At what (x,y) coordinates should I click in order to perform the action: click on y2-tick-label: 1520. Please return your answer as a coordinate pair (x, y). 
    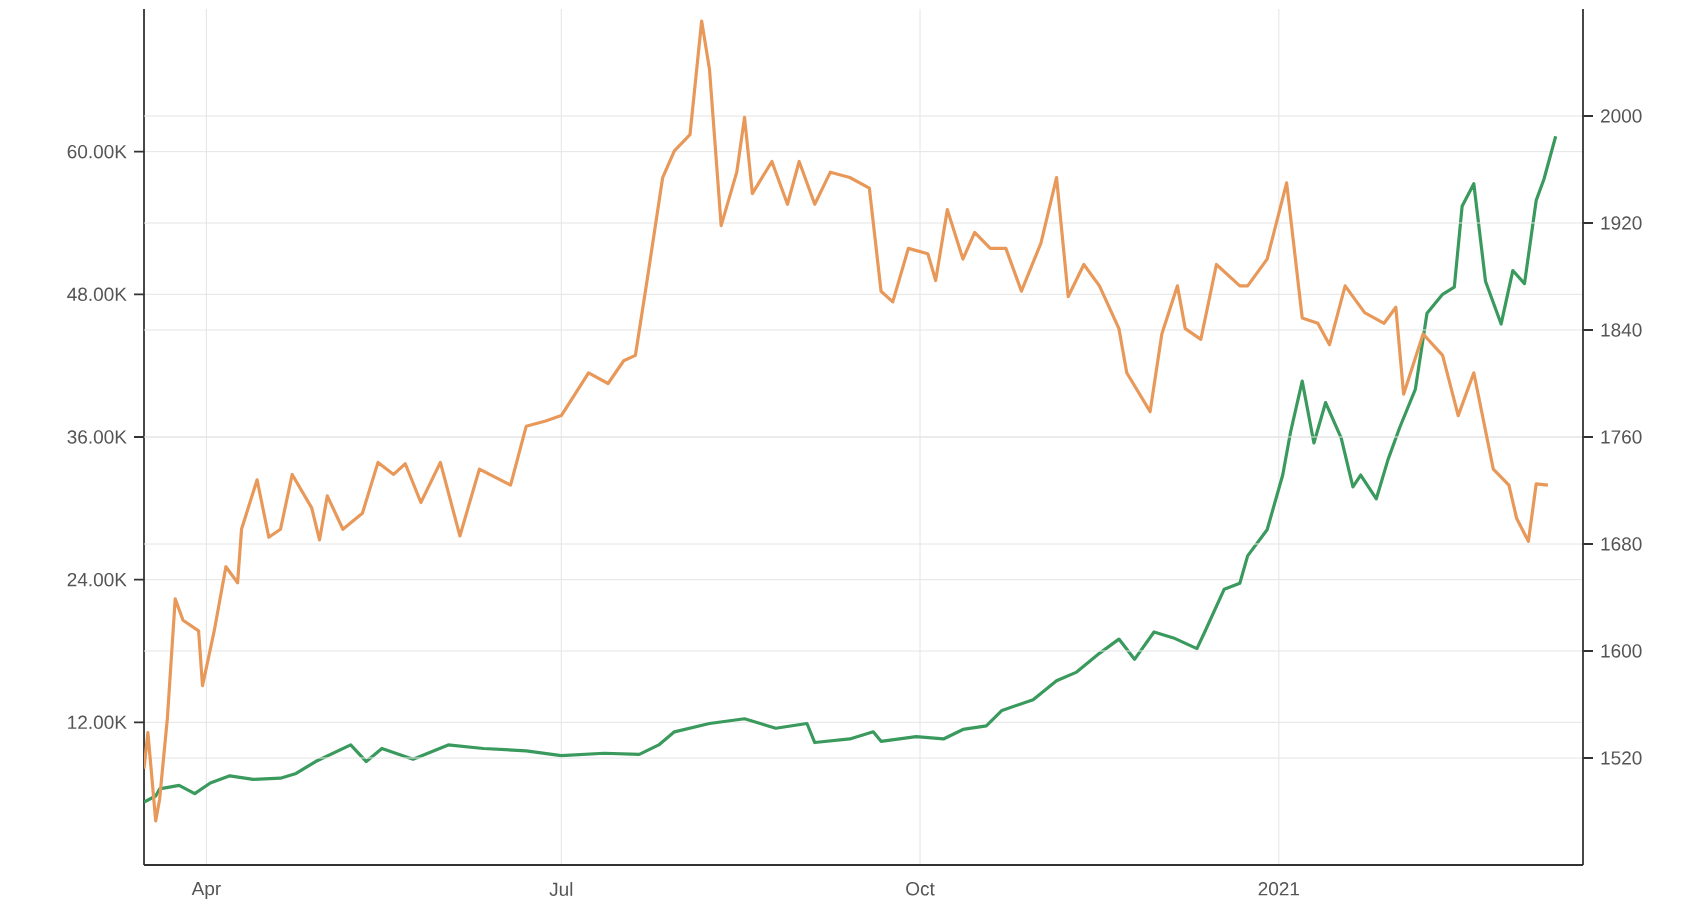
    Looking at the image, I should click on (1621, 758).